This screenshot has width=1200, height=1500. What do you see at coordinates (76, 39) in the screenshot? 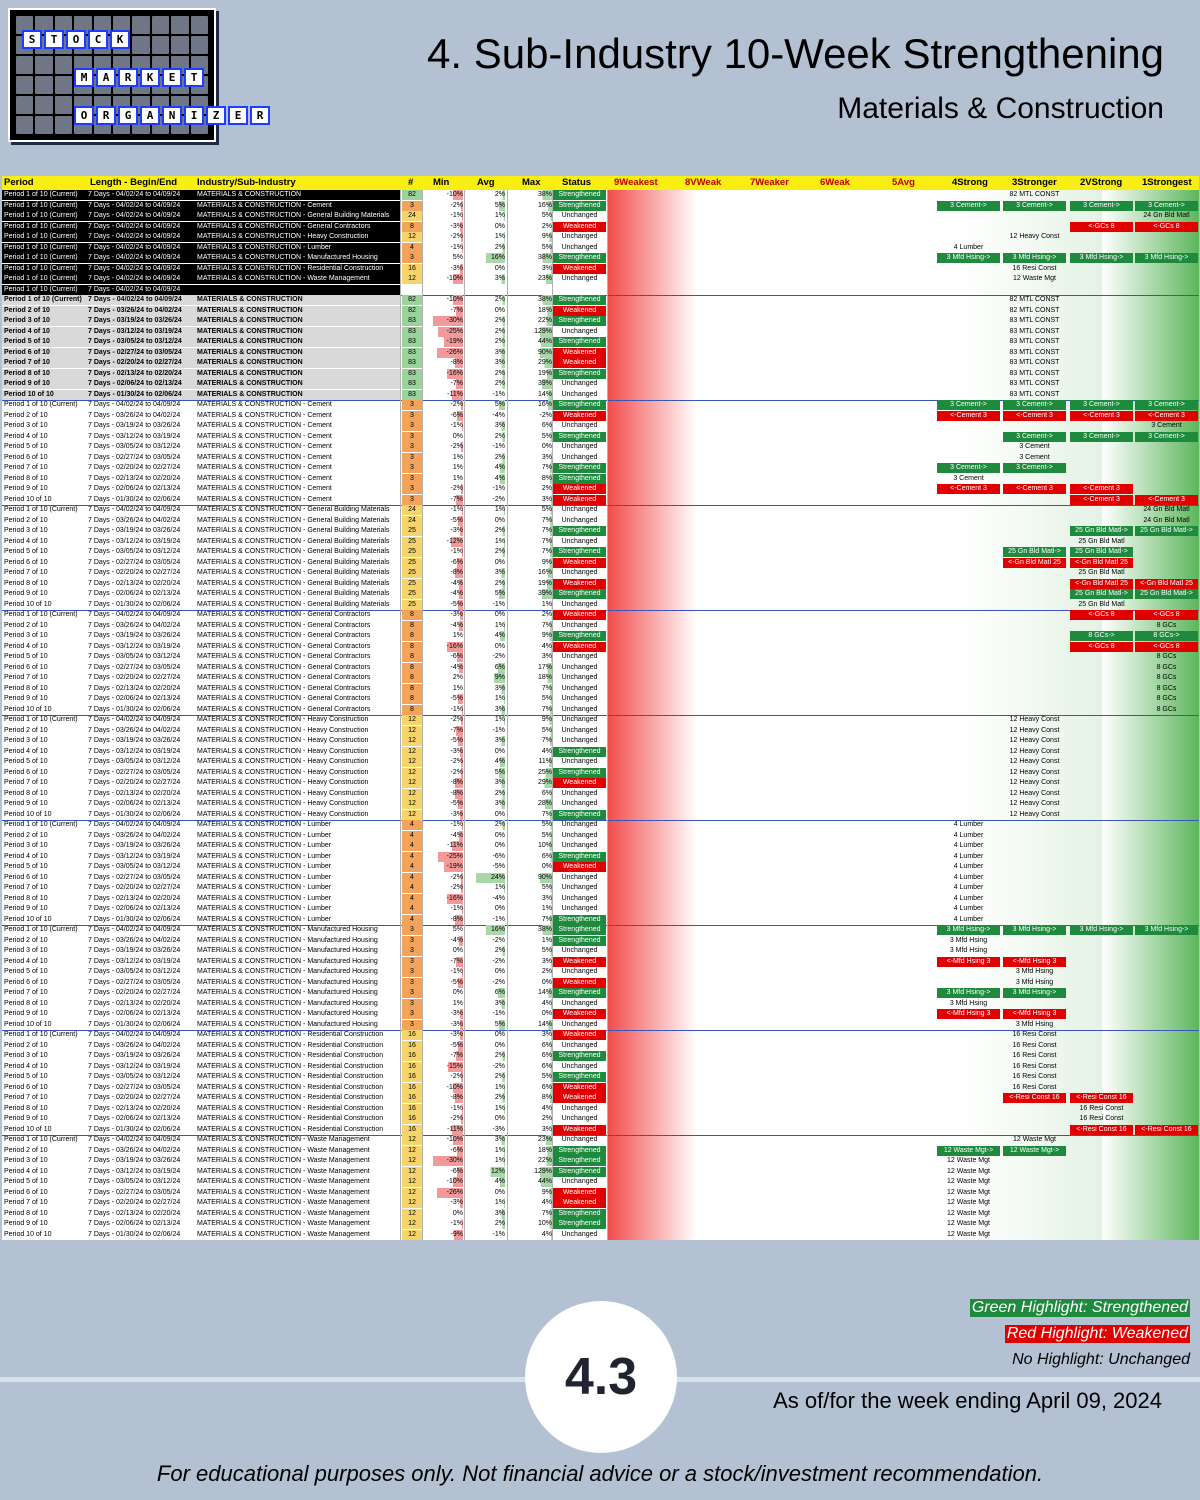
I see `logo-letter: O` at bounding box center [76, 39].